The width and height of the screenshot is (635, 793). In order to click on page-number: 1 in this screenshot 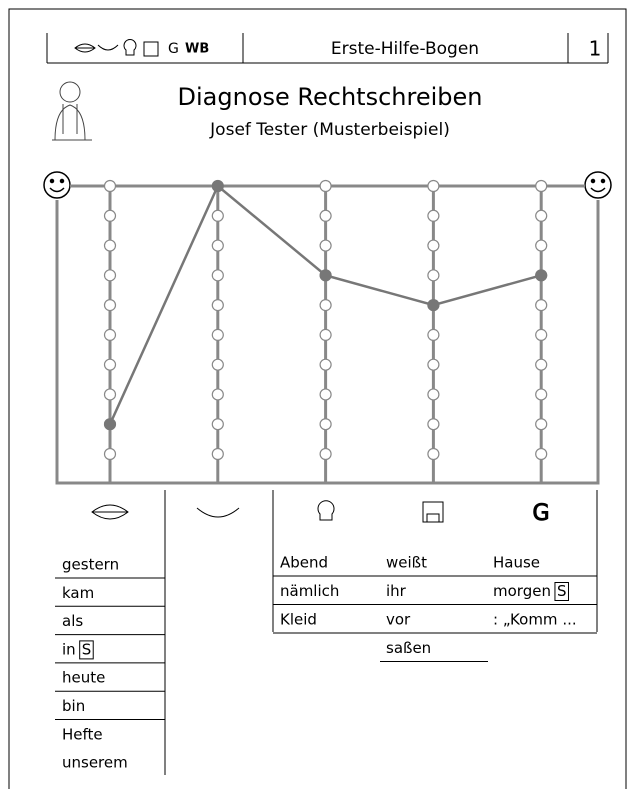, I will do `click(595, 49)`.